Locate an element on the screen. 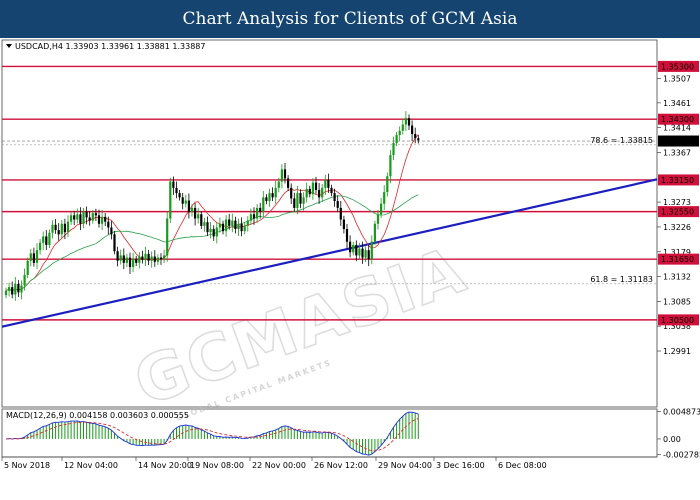 This screenshot has width=700, height=500. y-tick-label-2: 1.3414 is located at coordinates (677, 128).